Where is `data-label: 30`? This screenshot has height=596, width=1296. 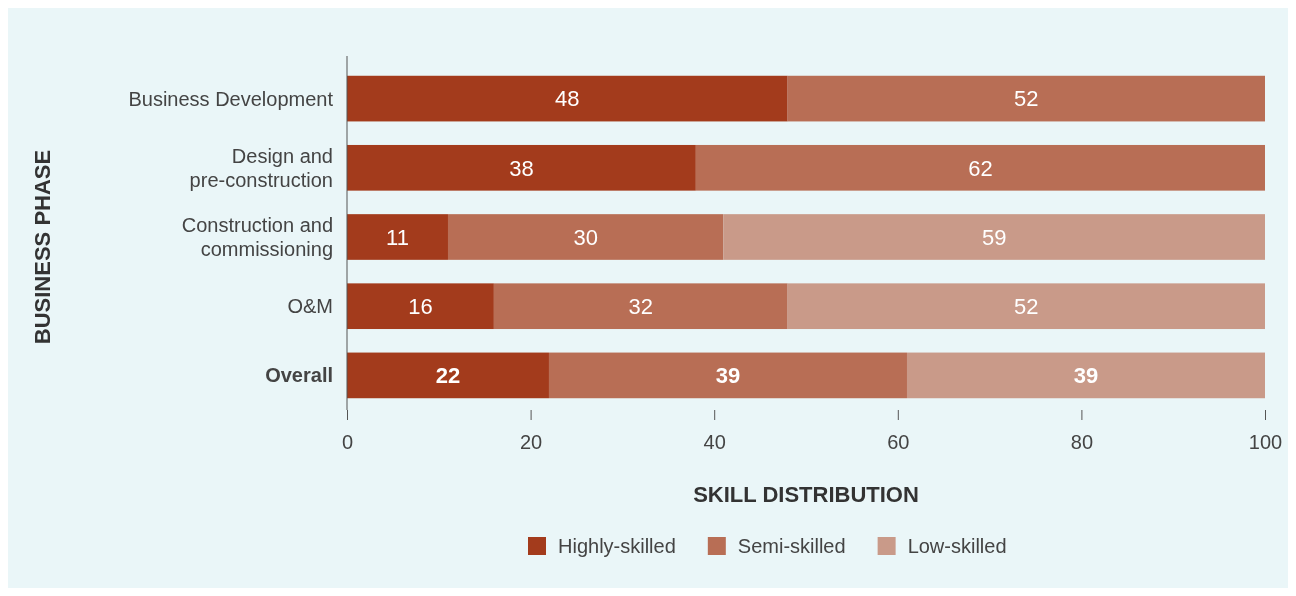 data-label: 30 is located at coordinates (585, 237).